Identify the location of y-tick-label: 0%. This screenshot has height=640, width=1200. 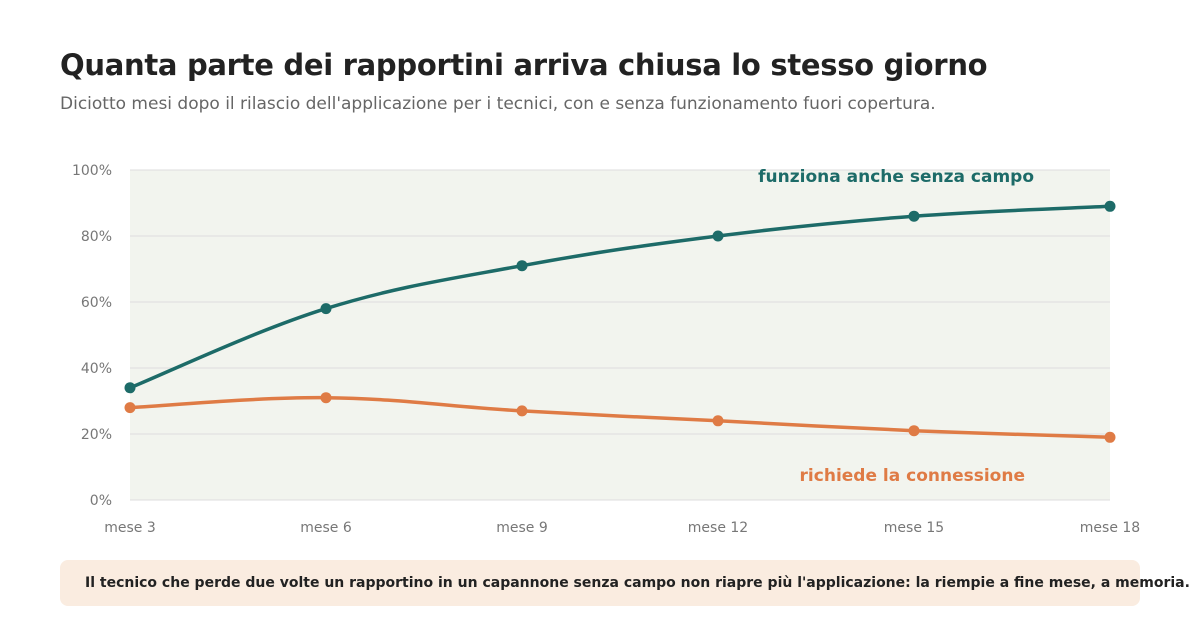
(101, 501).